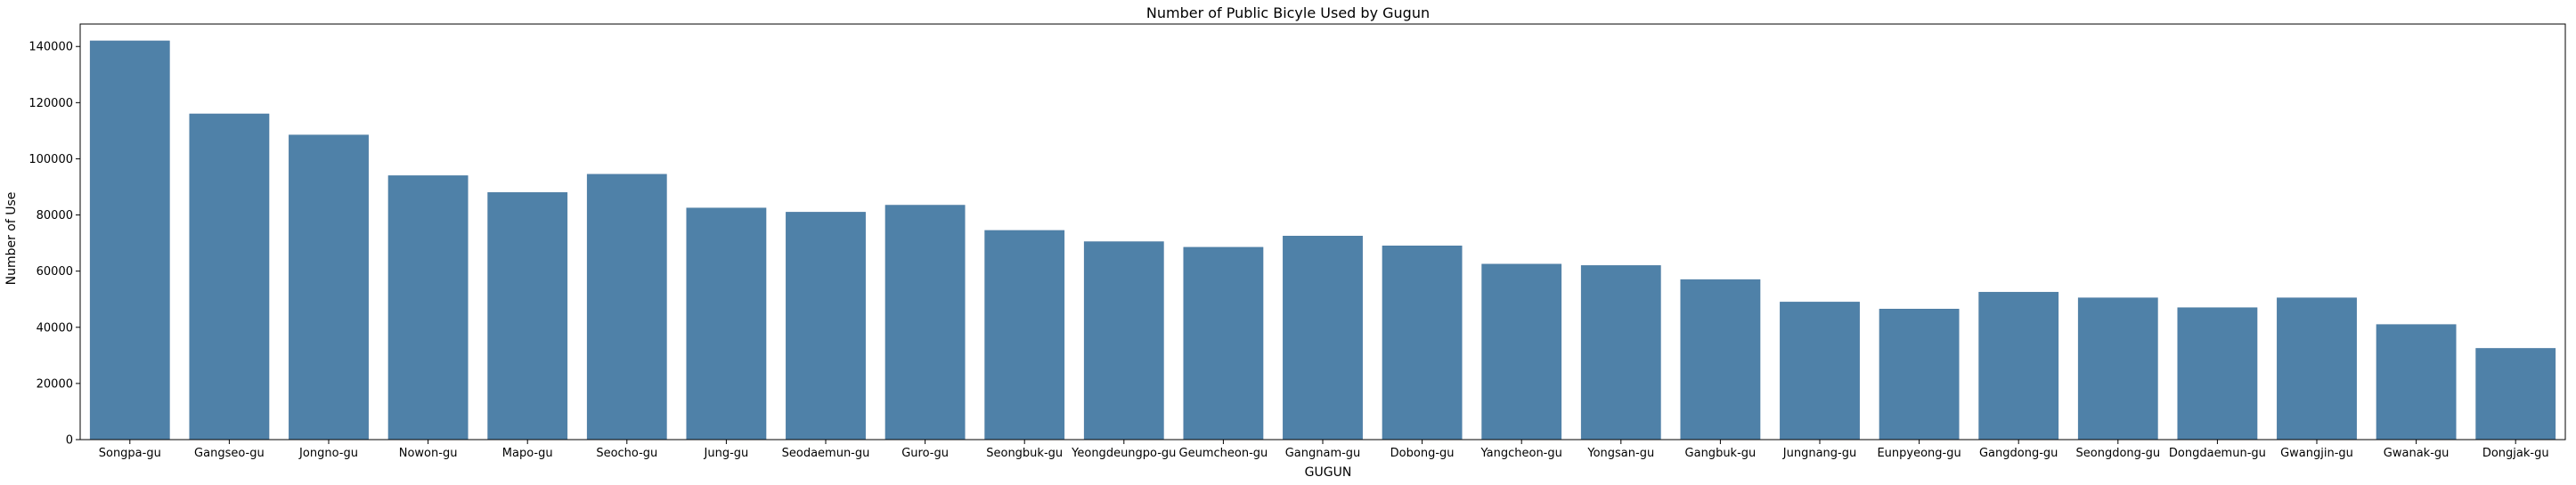  I want to click on y-tick-label: 140000, so click(51, 47).